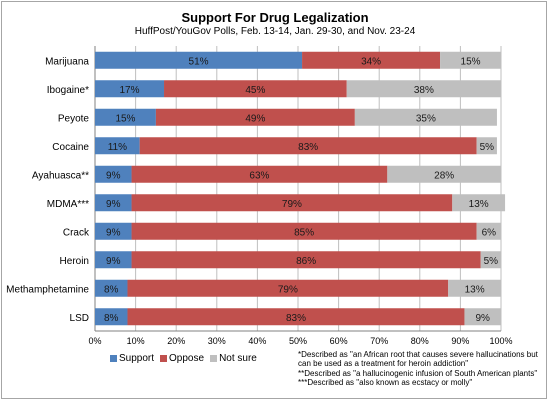 This screenshot has width=550, height=402. I want to click on category-label: Crack, so click(76, 232).